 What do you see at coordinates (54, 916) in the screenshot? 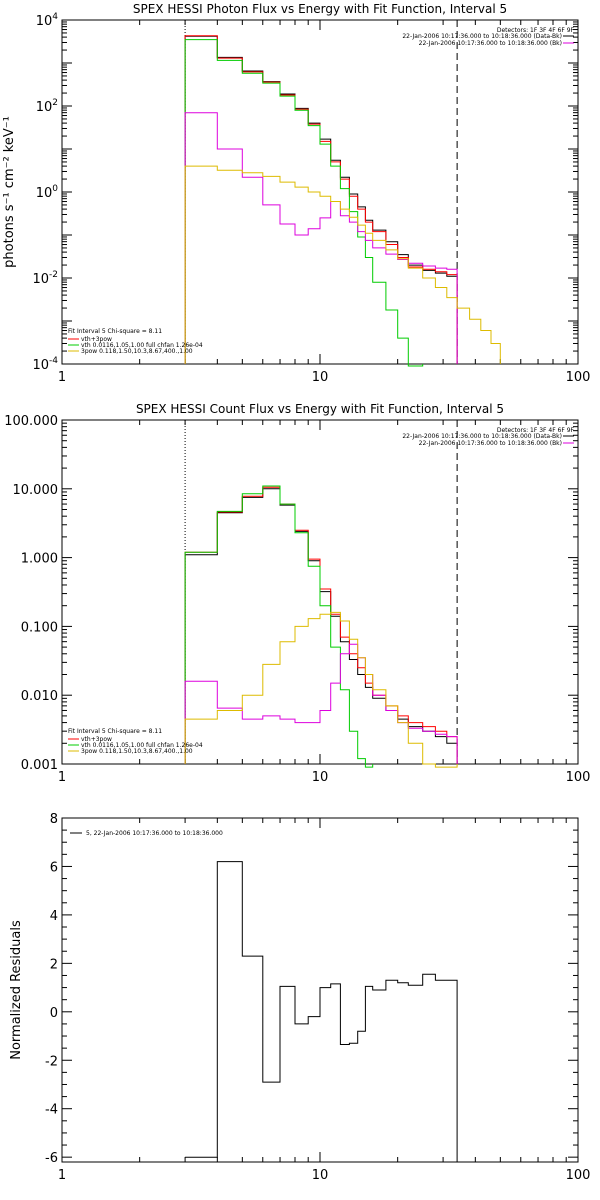
I see `y-tick-label: 4` at bounding box center [54, 916].